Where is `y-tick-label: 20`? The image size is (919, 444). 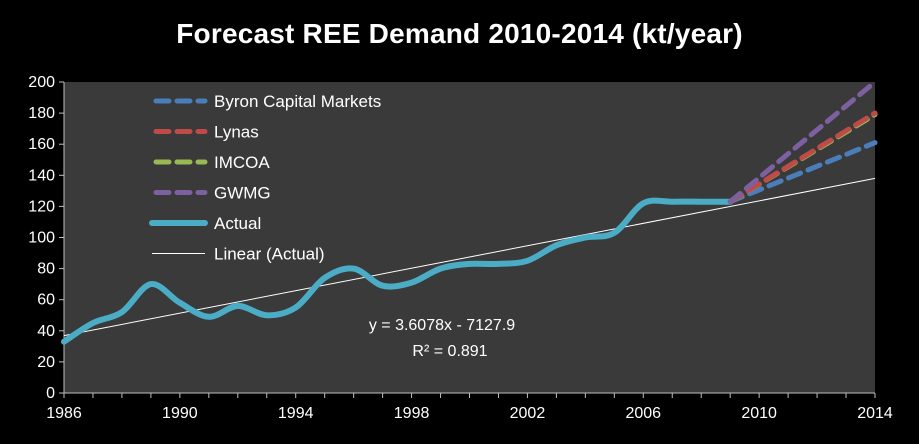
y-tick-label: 20 is located at coordinates (46, 362).